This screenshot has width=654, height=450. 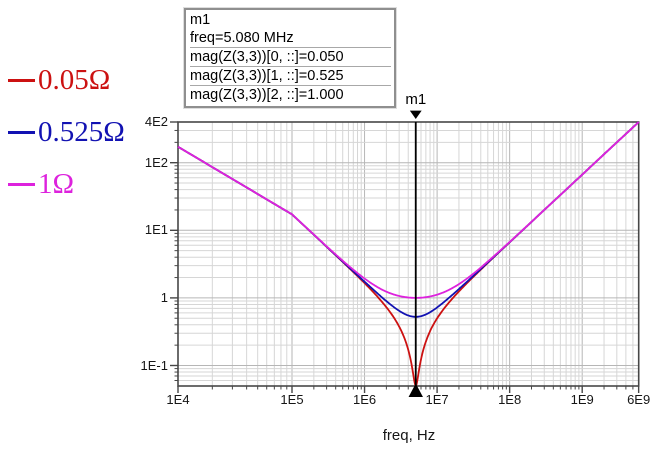 I want to click on marker-readout-mag2: mag(Z(3,3))[2, ::]=1.000, so click(x=290, y=94).